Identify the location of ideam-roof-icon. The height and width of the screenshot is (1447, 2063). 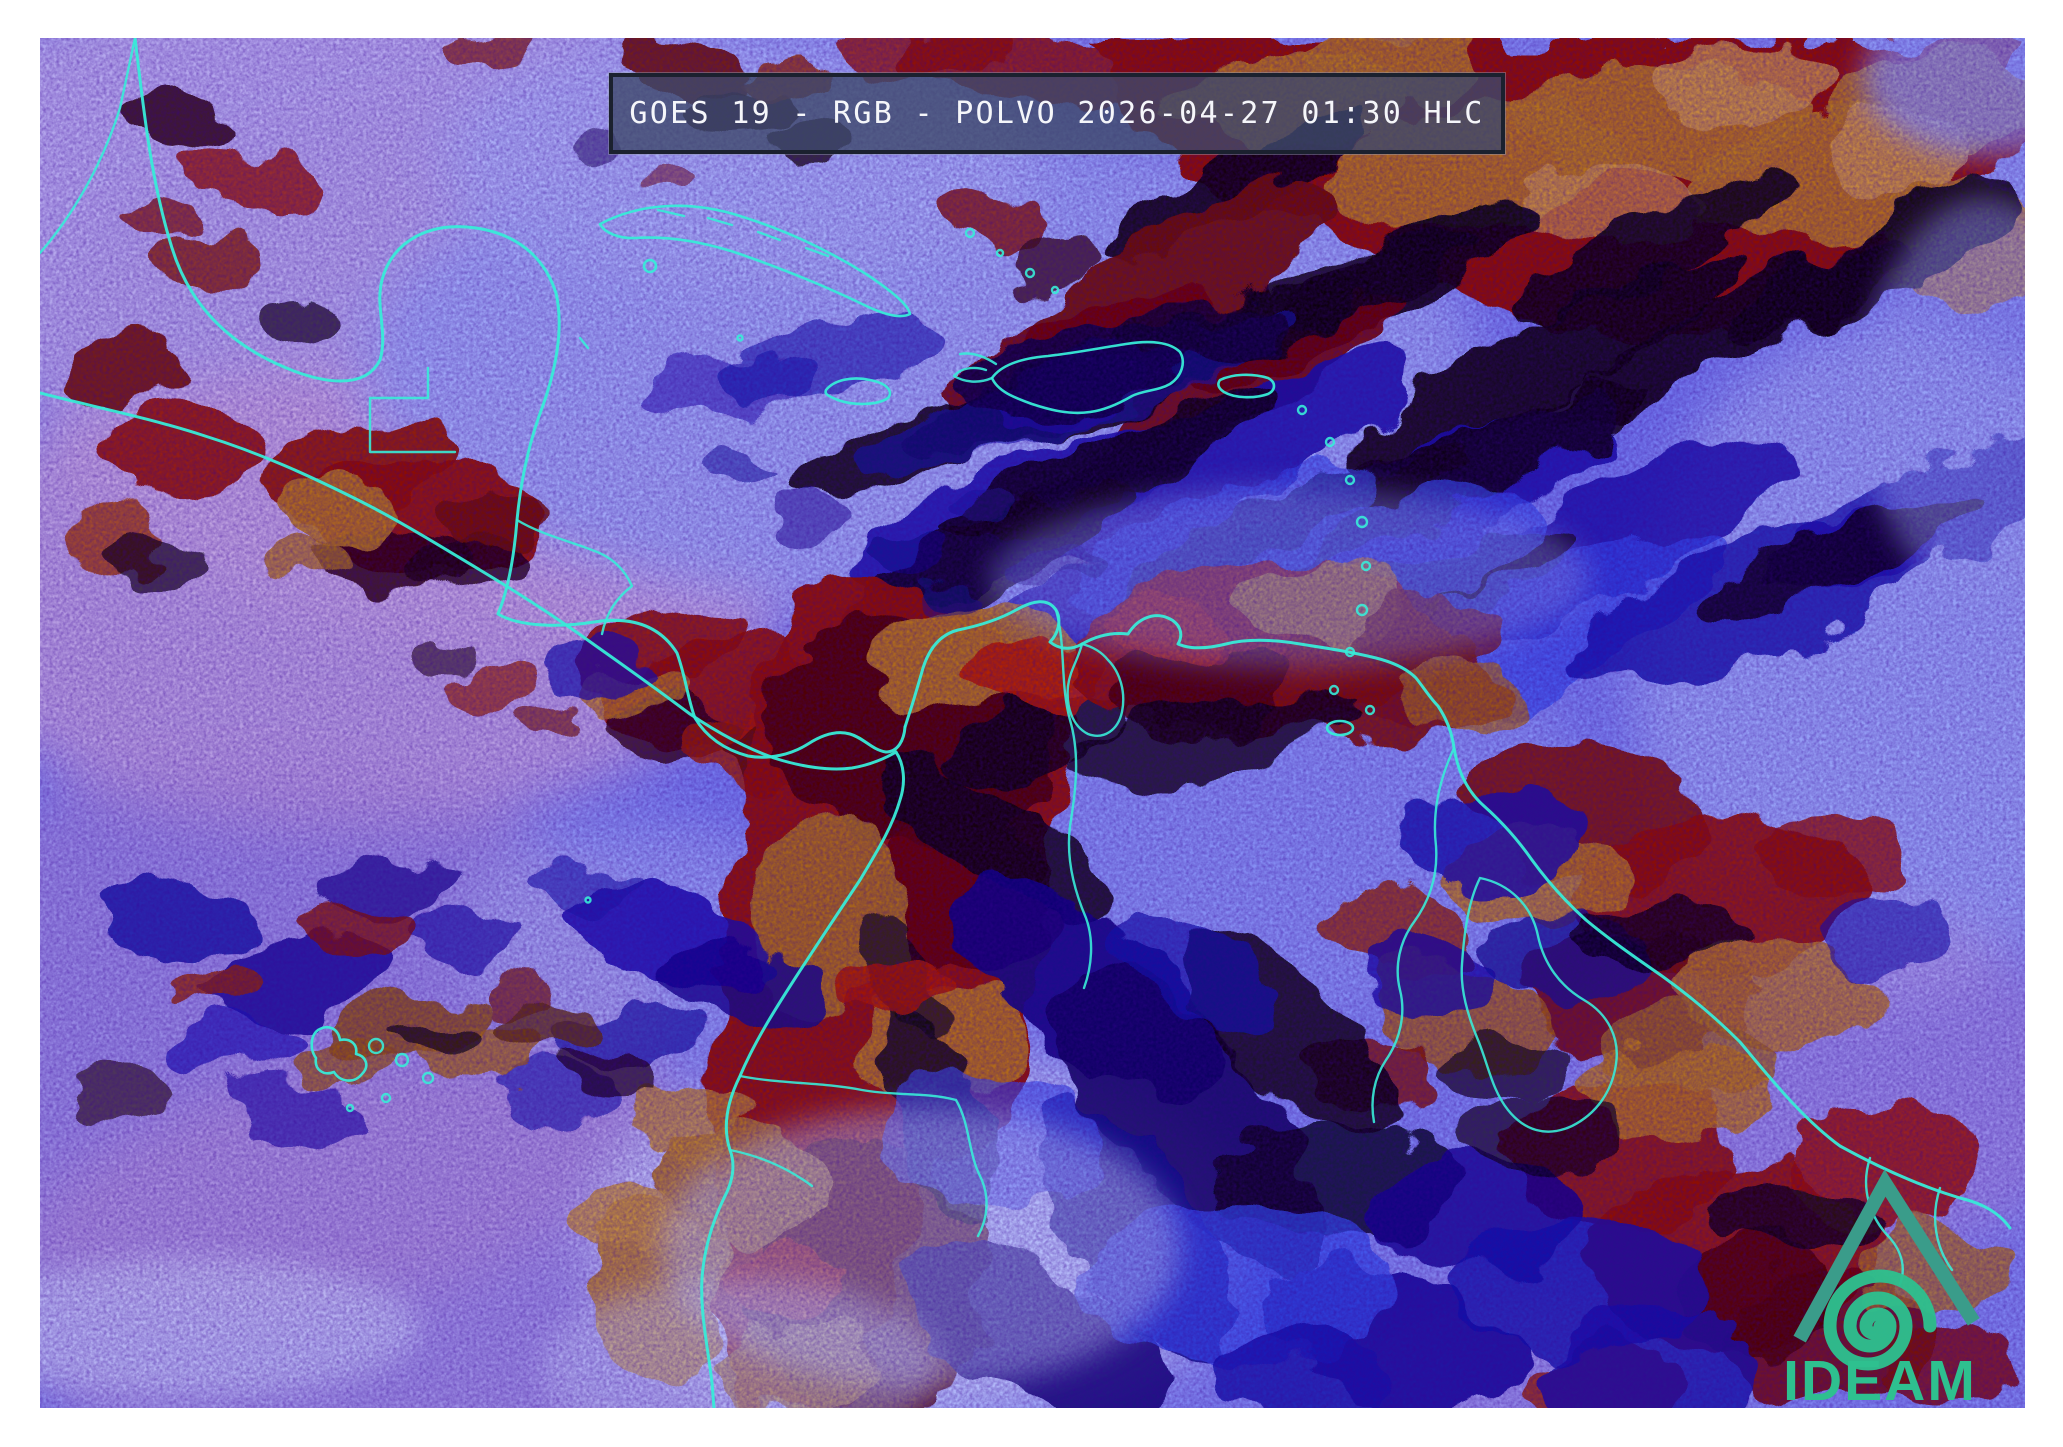
(1886, 1256).